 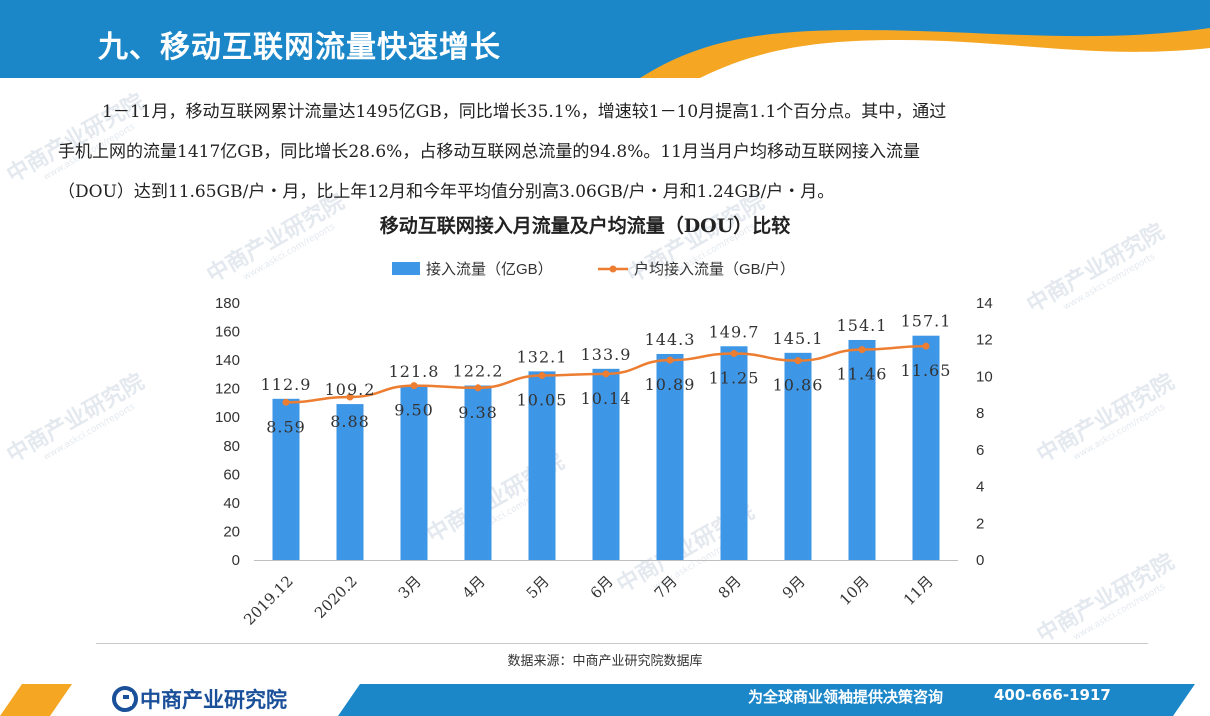 What do you see at coordinates (542, 400) in the screenshot?
I see `line-data-label: 10.05` at bounding box center [542, 400].